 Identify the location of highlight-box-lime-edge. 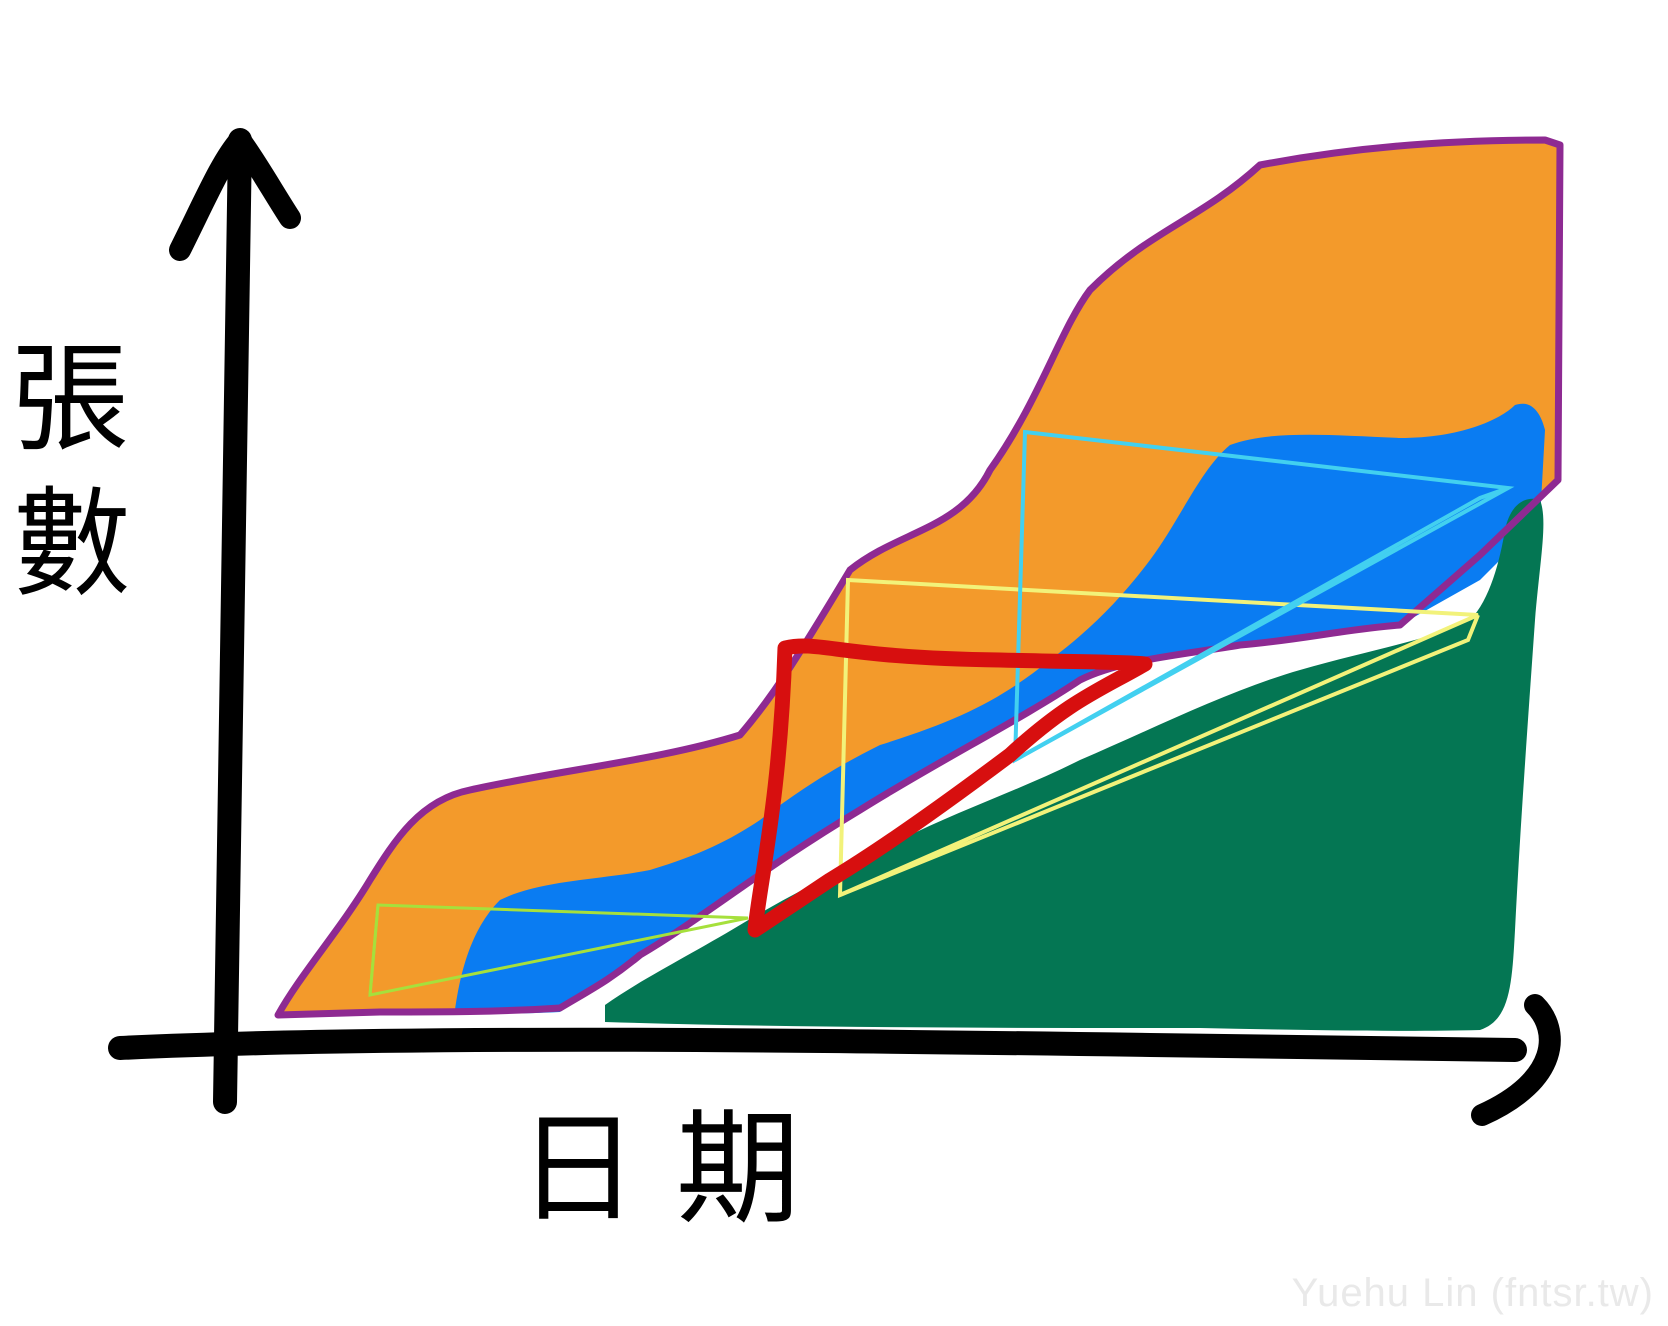
(374, 950).